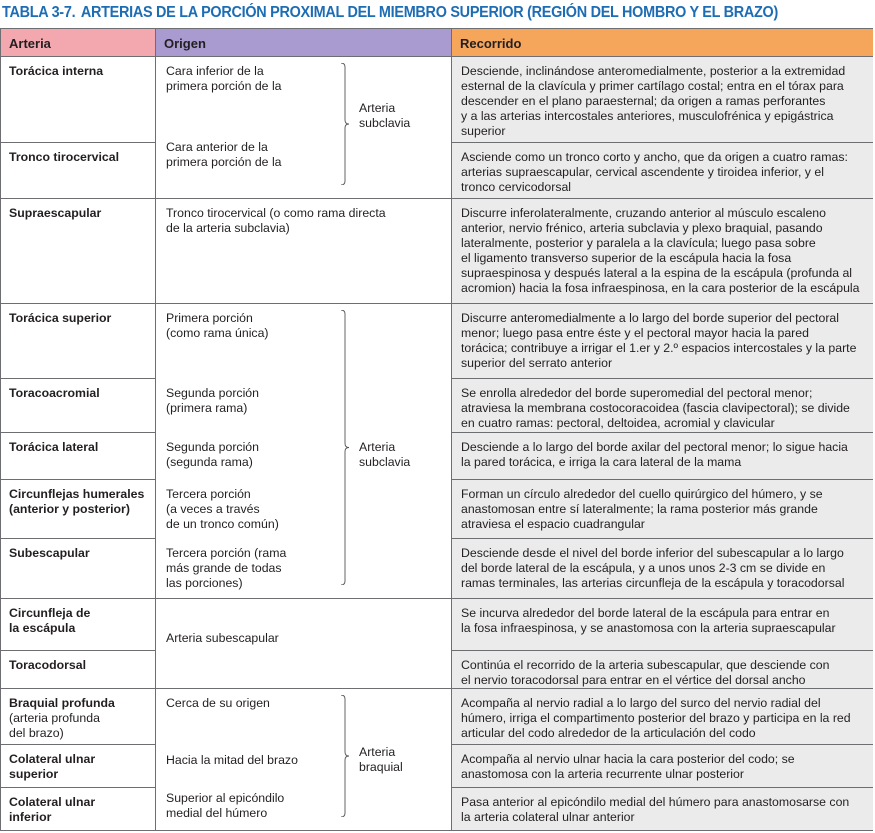  What do you see at coordinates (662, 43) in the screenshot?
I see `header-recorrido: Recorrido` at bounding box center [662, 43].